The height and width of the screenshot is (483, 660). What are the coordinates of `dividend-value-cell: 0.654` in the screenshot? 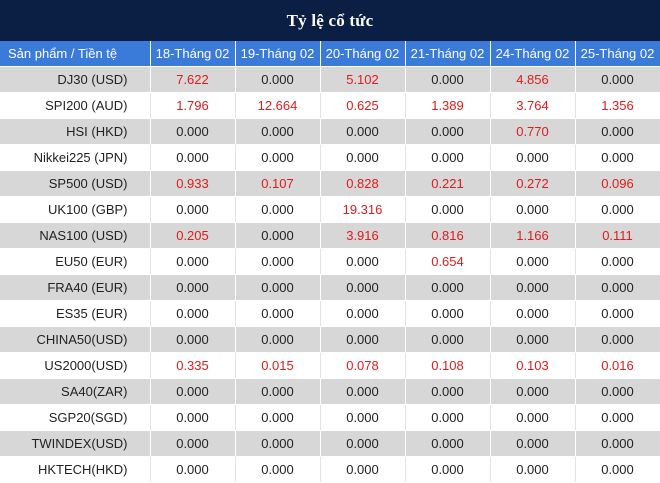 It's located at (448, 261).